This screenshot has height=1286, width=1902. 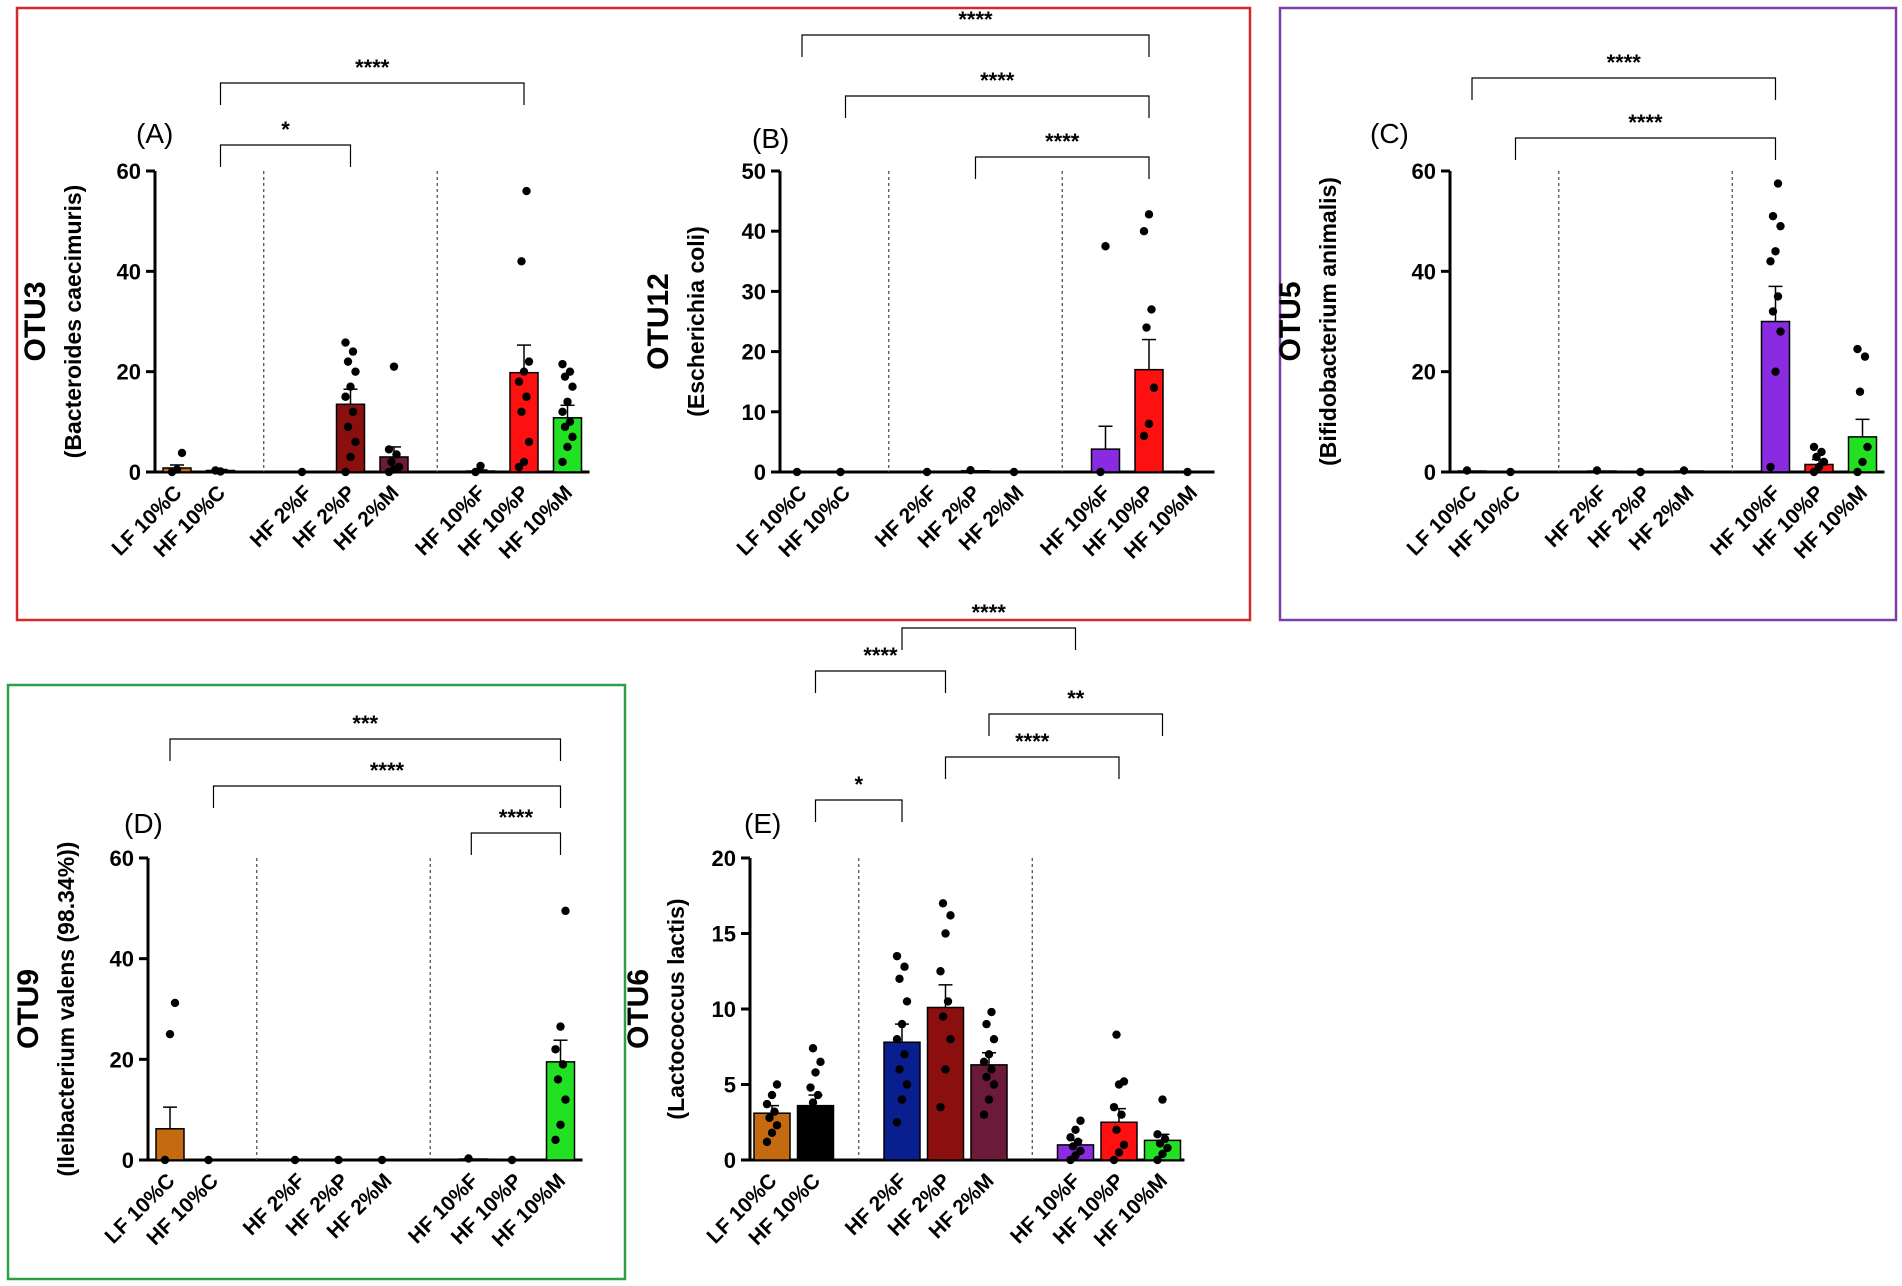 I want to click on y-tick-label: 5, so click(x=730, y=1085).